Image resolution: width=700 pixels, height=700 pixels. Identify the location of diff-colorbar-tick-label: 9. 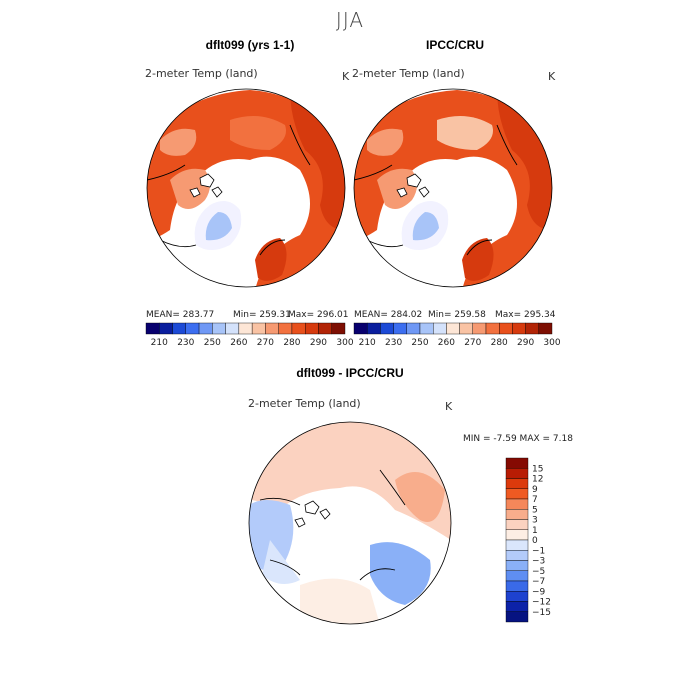
(535, 490).